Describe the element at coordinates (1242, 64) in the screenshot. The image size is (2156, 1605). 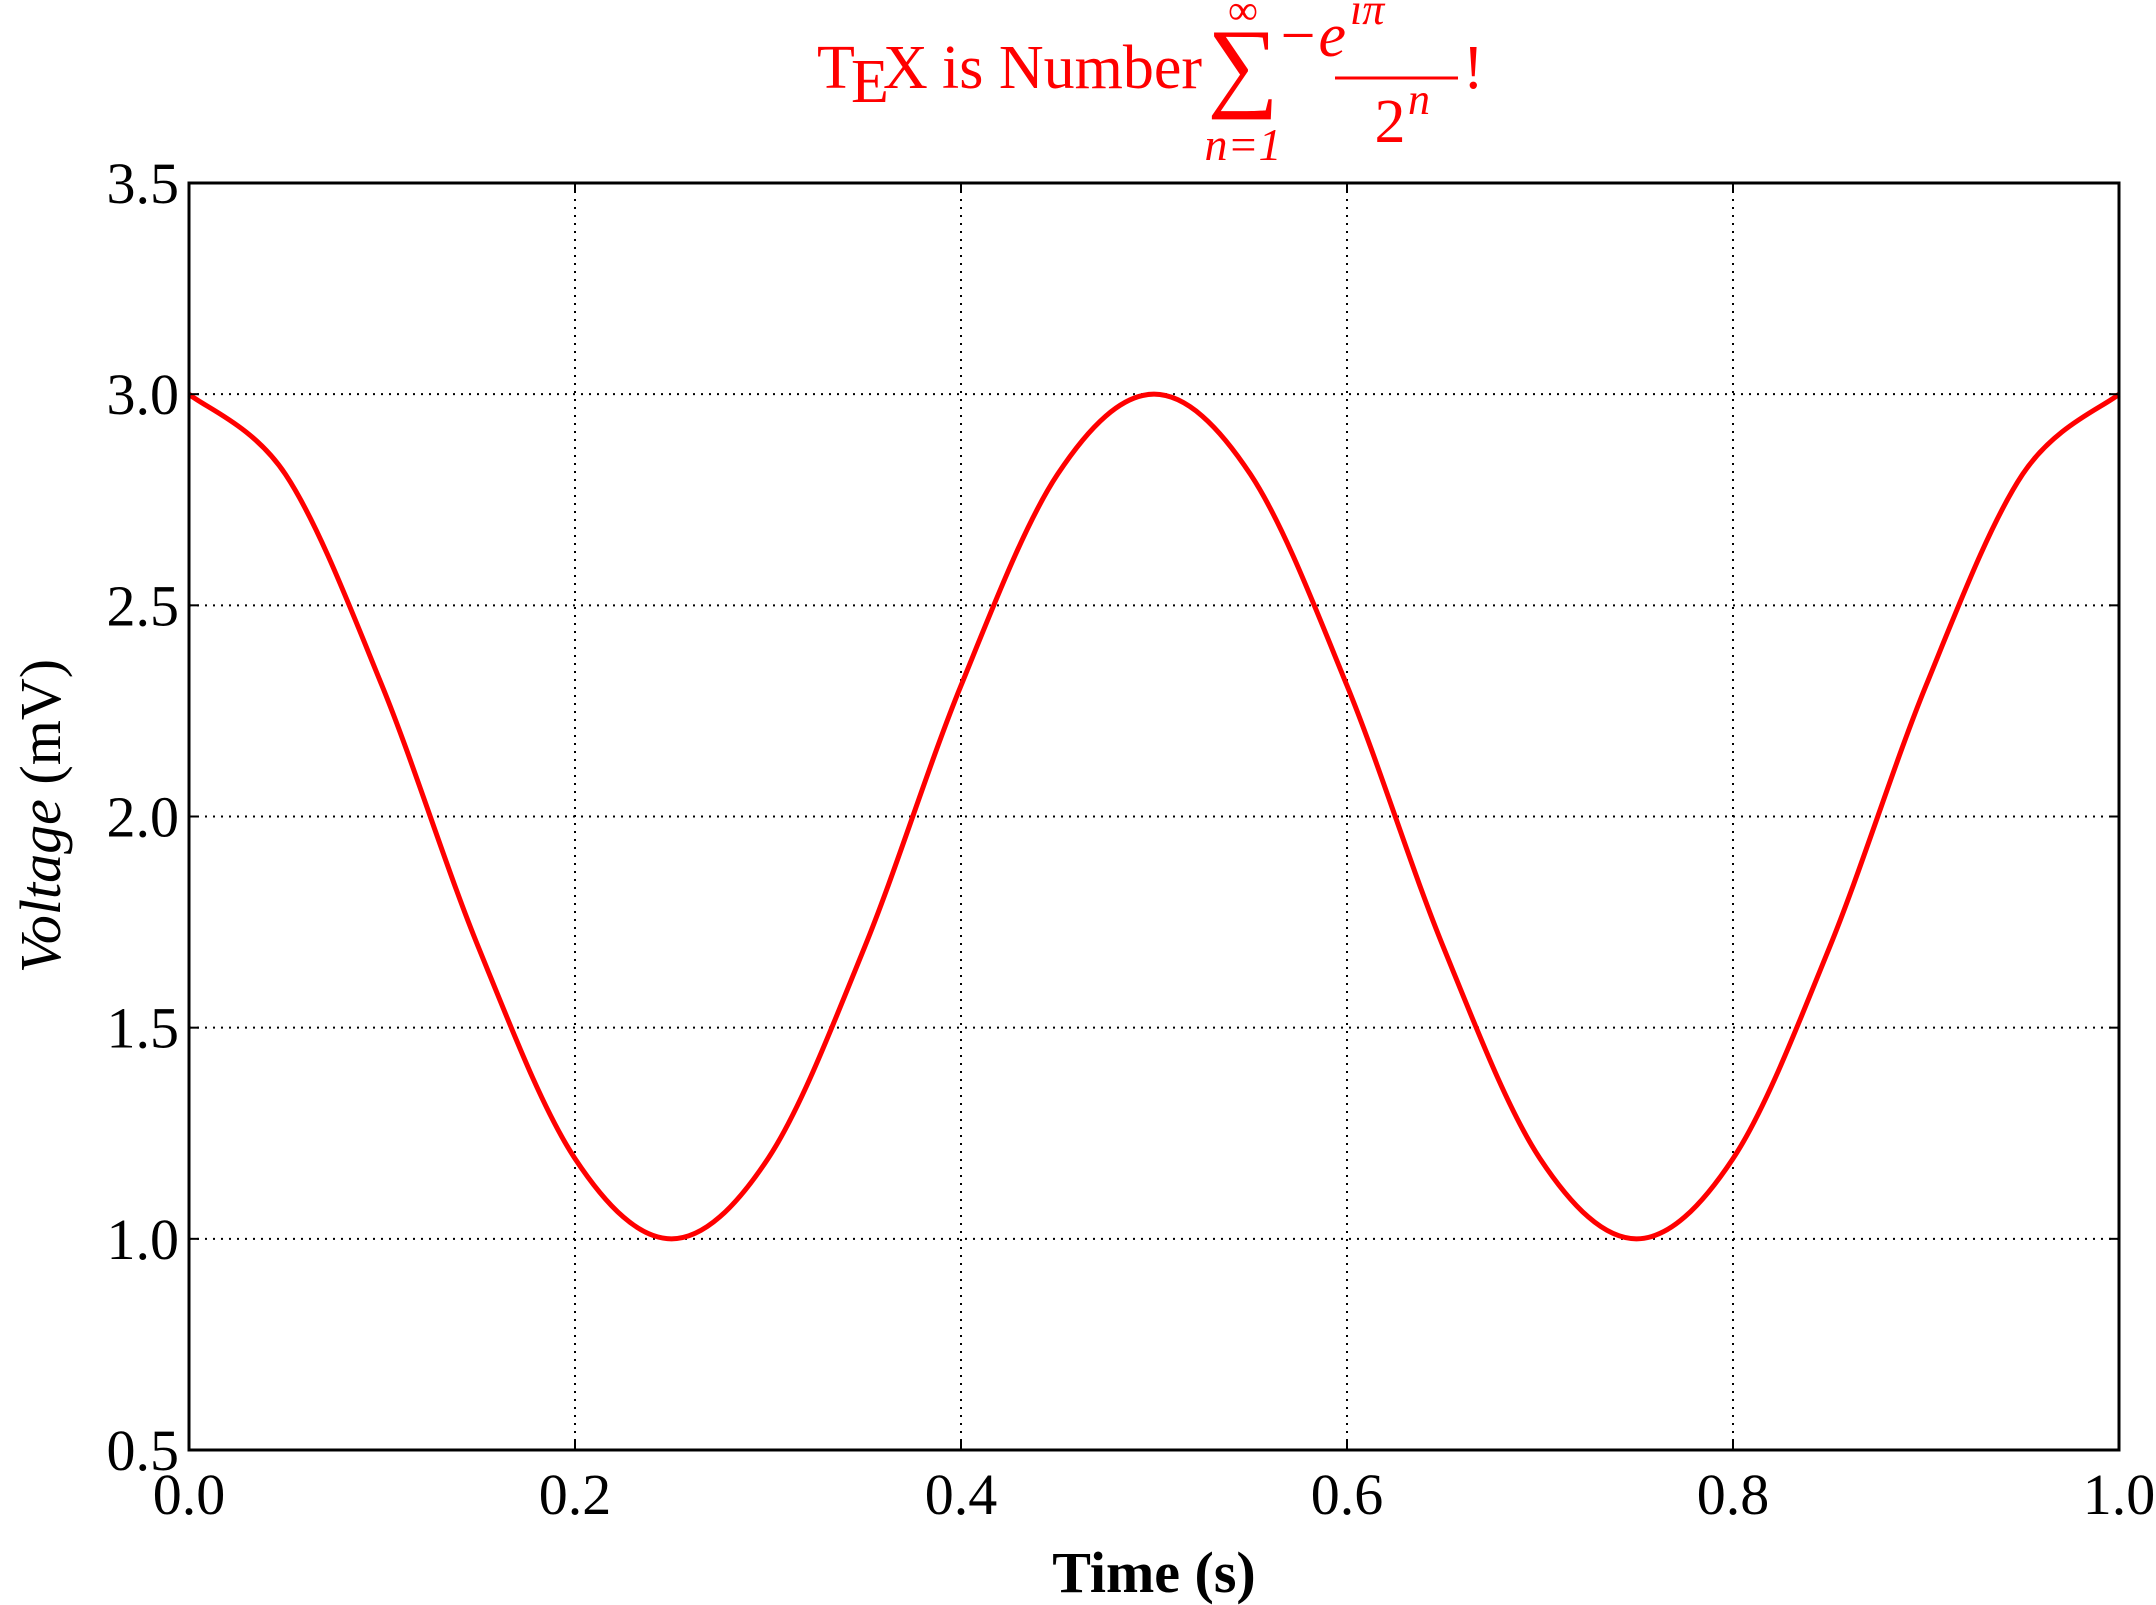
I see `title-sum-symbol: ∑` at that location.